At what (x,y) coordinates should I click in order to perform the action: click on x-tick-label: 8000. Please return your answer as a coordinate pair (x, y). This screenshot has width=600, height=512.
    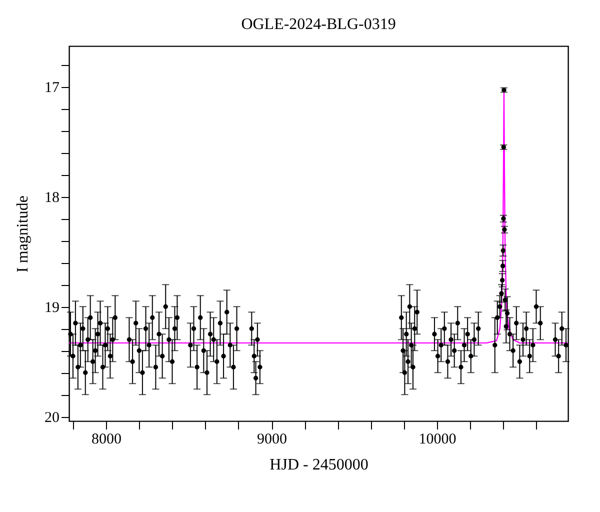
    Looking at the image, I should click on (107, 440).